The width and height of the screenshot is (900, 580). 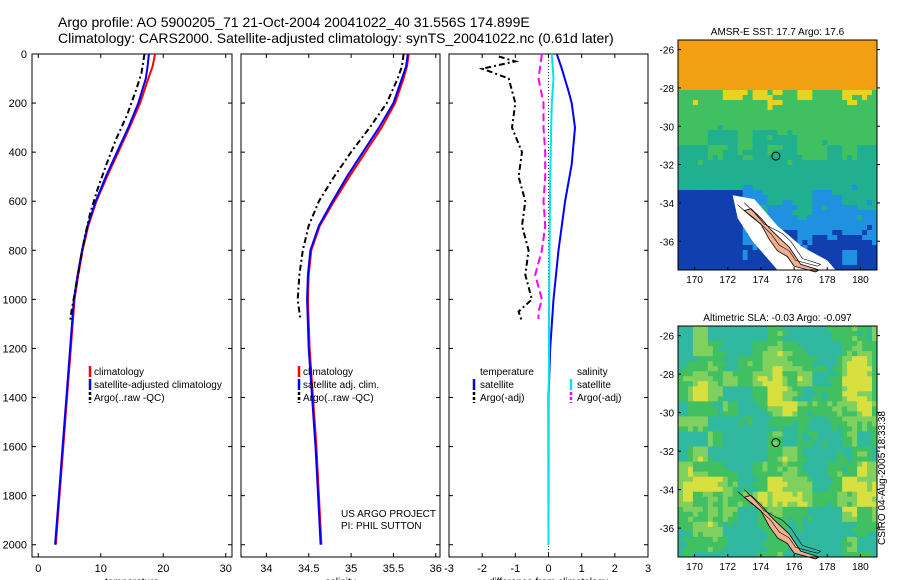 I want to click on legend-label: climatology, so click(x=119, y=372).